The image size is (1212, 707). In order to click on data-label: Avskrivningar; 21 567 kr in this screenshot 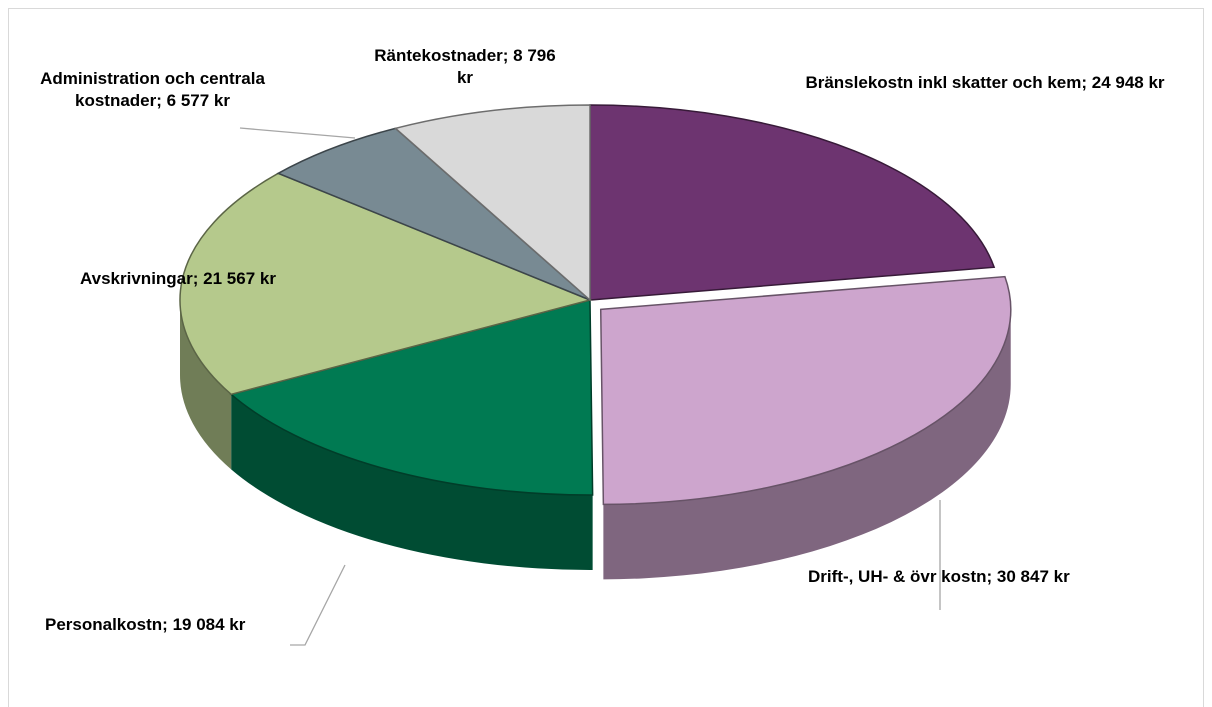, I will do `click(178, 279)`.